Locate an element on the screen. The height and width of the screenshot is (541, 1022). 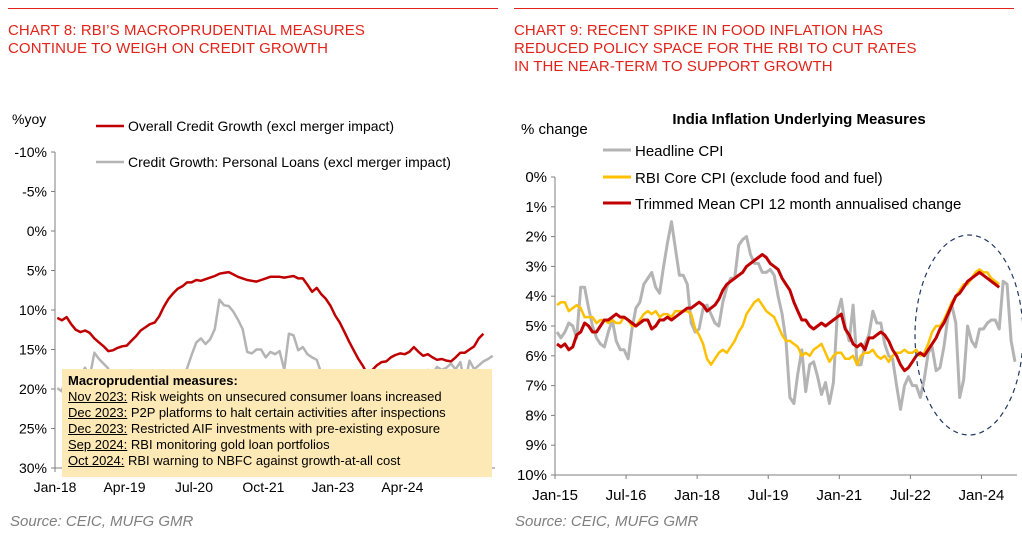
x-tick-label: Jul-20 is located at coordinates (194, 487).